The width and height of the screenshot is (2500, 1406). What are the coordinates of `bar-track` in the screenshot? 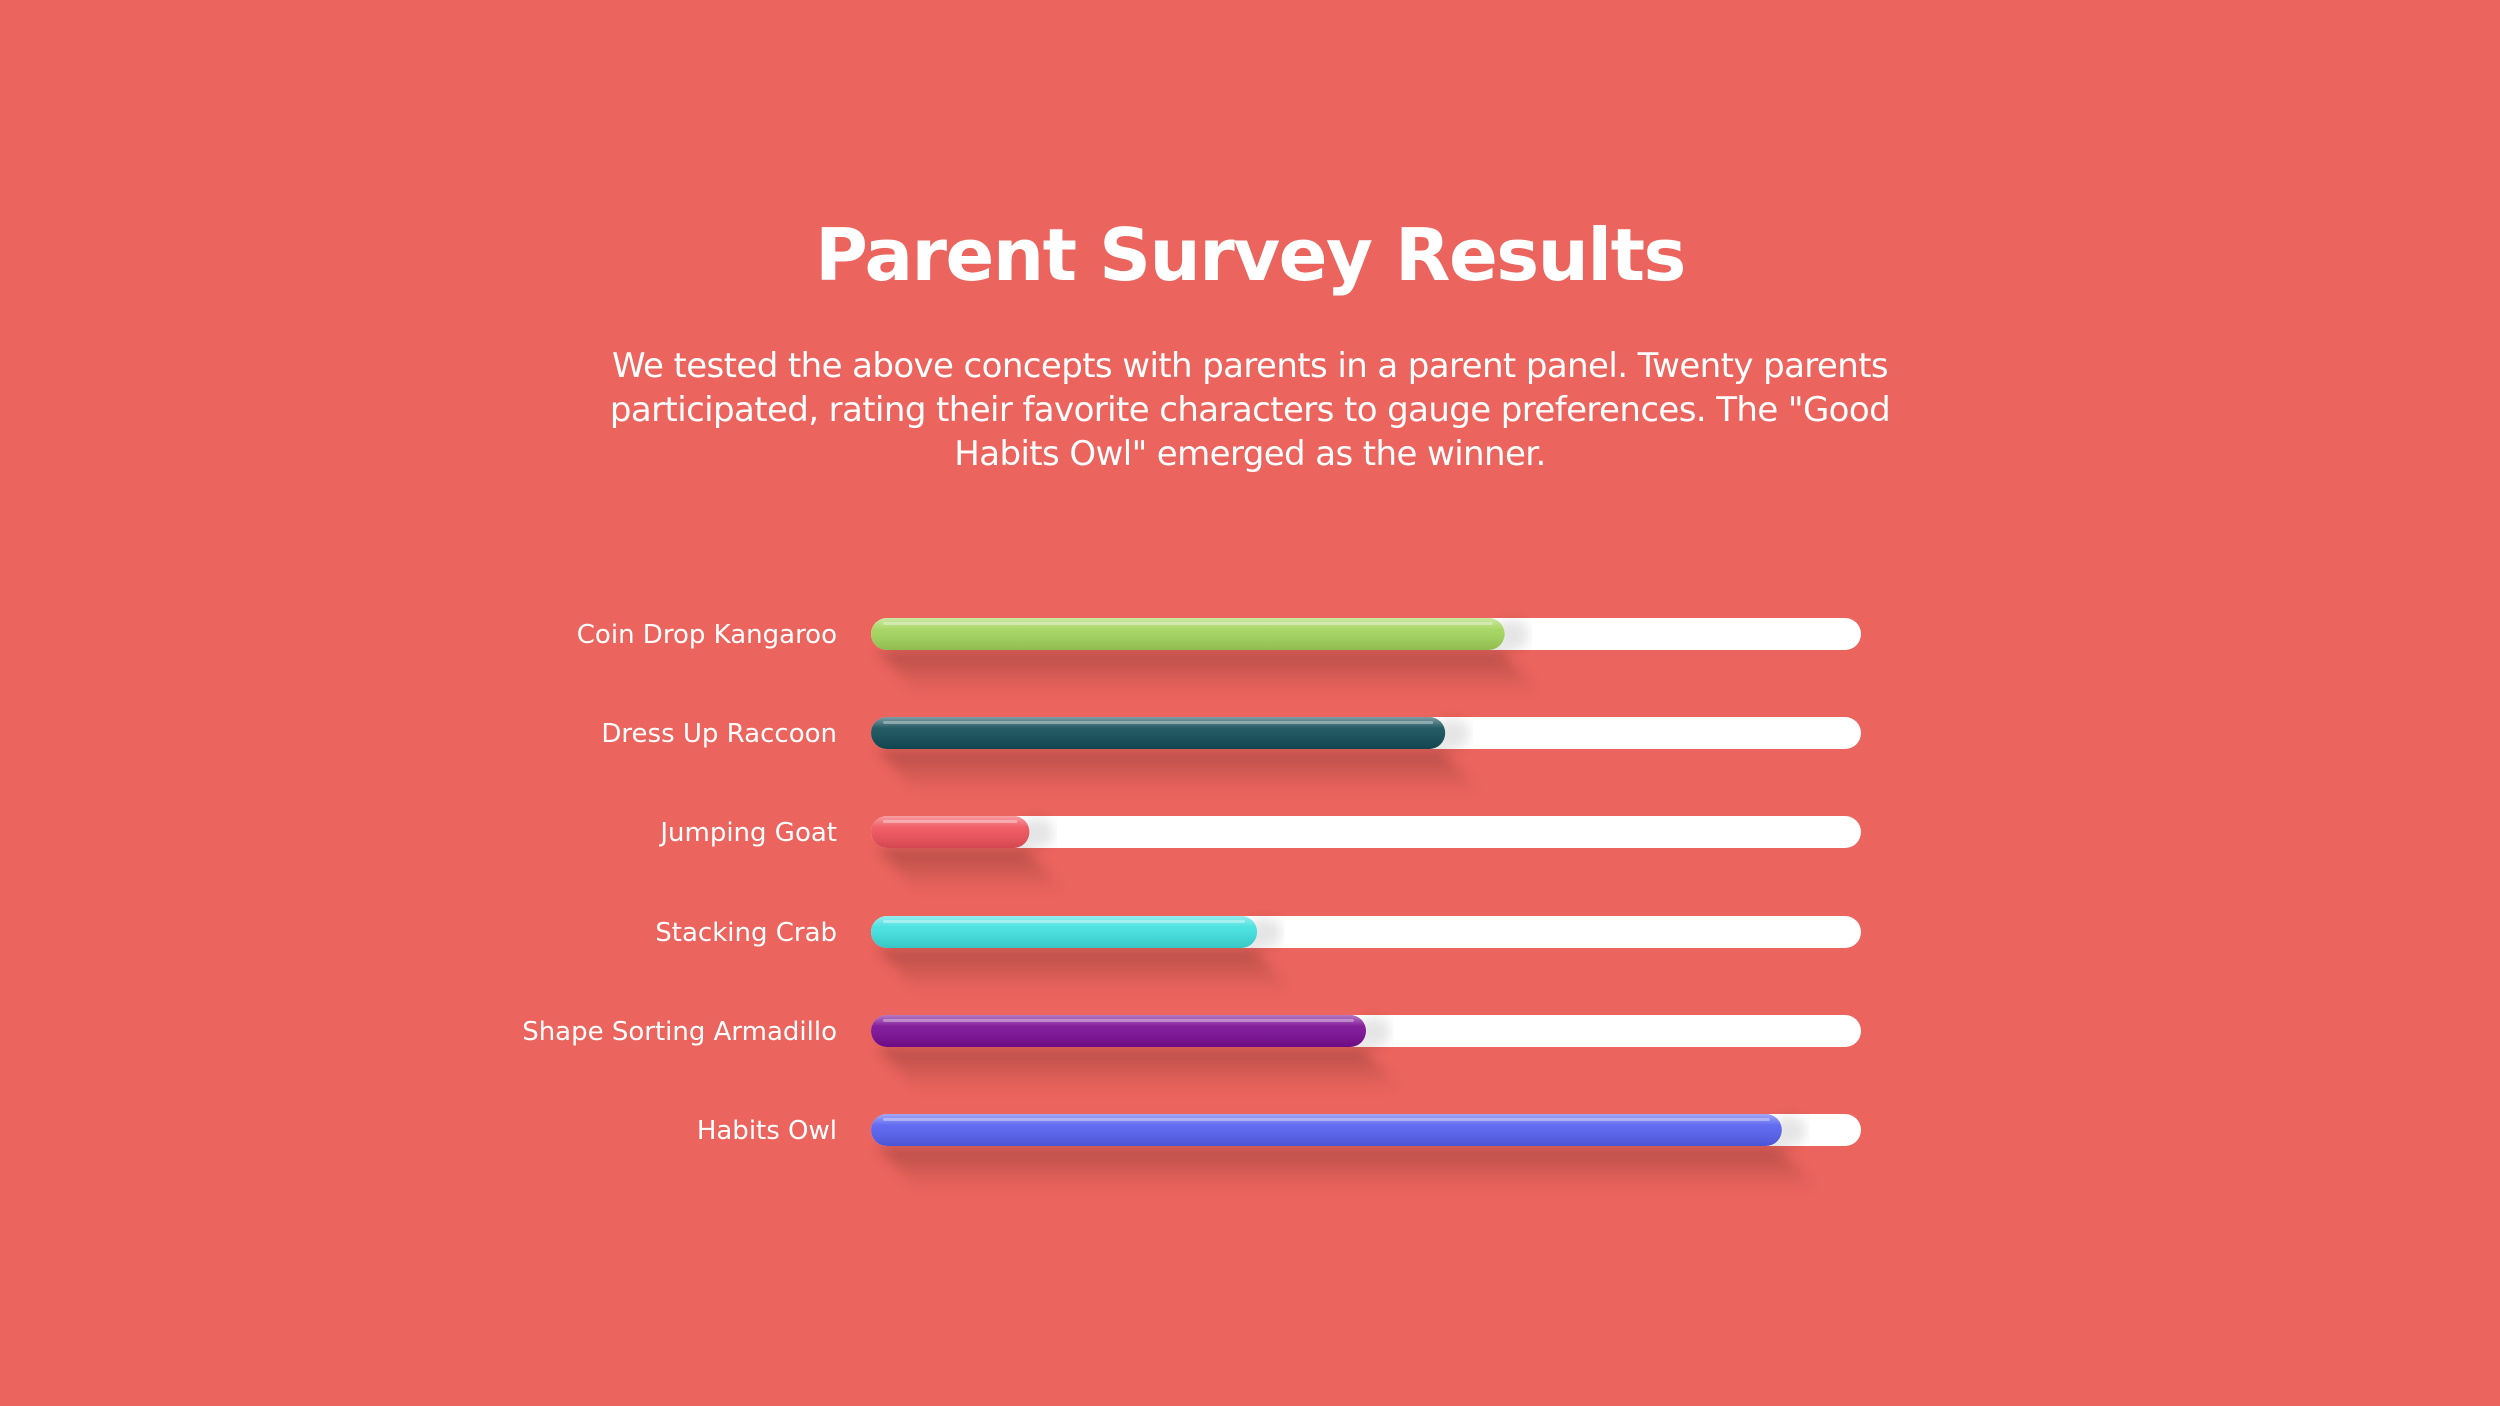 It's located at (1366, 832).